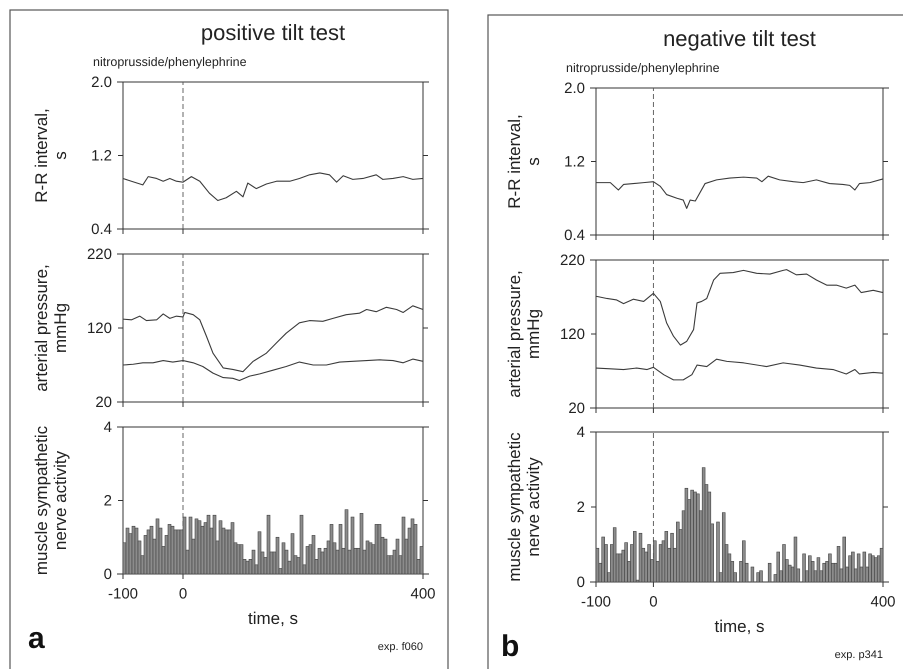  Describe the element at coordinates (510, 646) in the screenshot. I see `text: b` at that location.